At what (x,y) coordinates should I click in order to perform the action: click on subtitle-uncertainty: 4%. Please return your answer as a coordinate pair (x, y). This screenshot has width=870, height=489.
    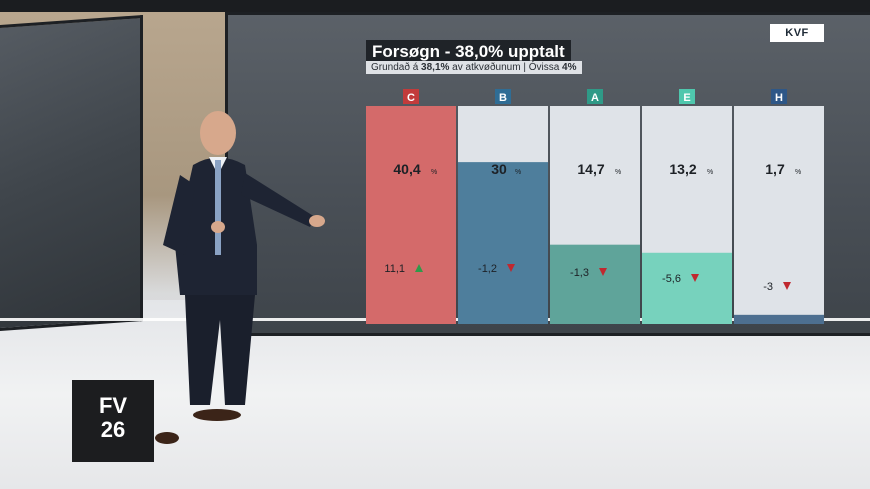
    Looking at the image, I should click on (569, 67).